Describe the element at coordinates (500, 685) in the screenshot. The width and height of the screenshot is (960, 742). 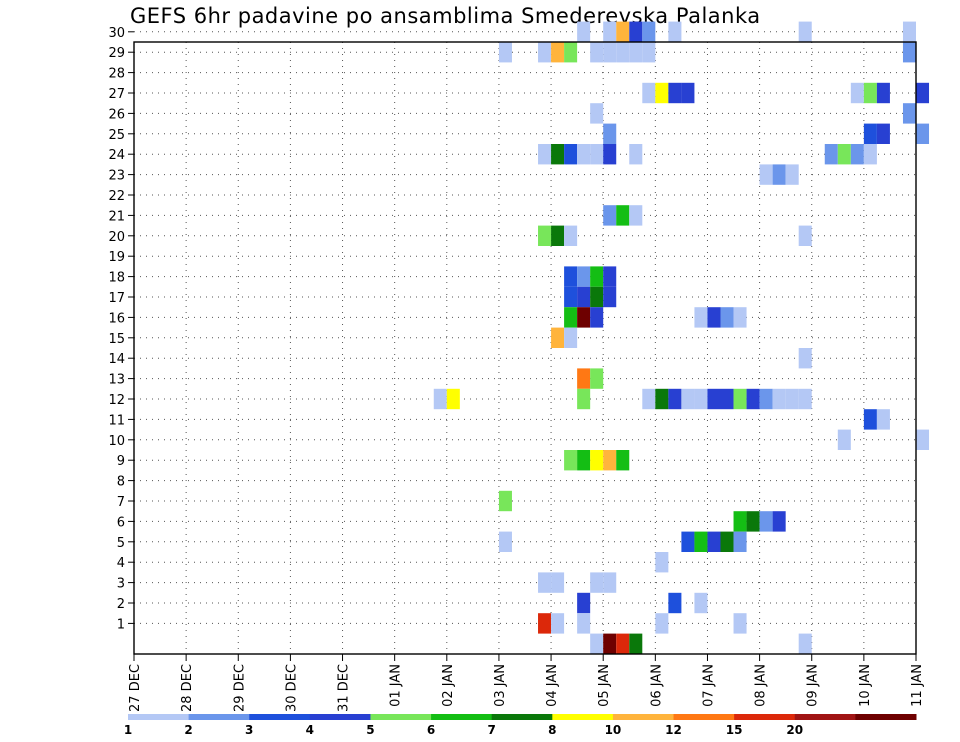
I see `x-tick-label: 03 JAN` at that location.